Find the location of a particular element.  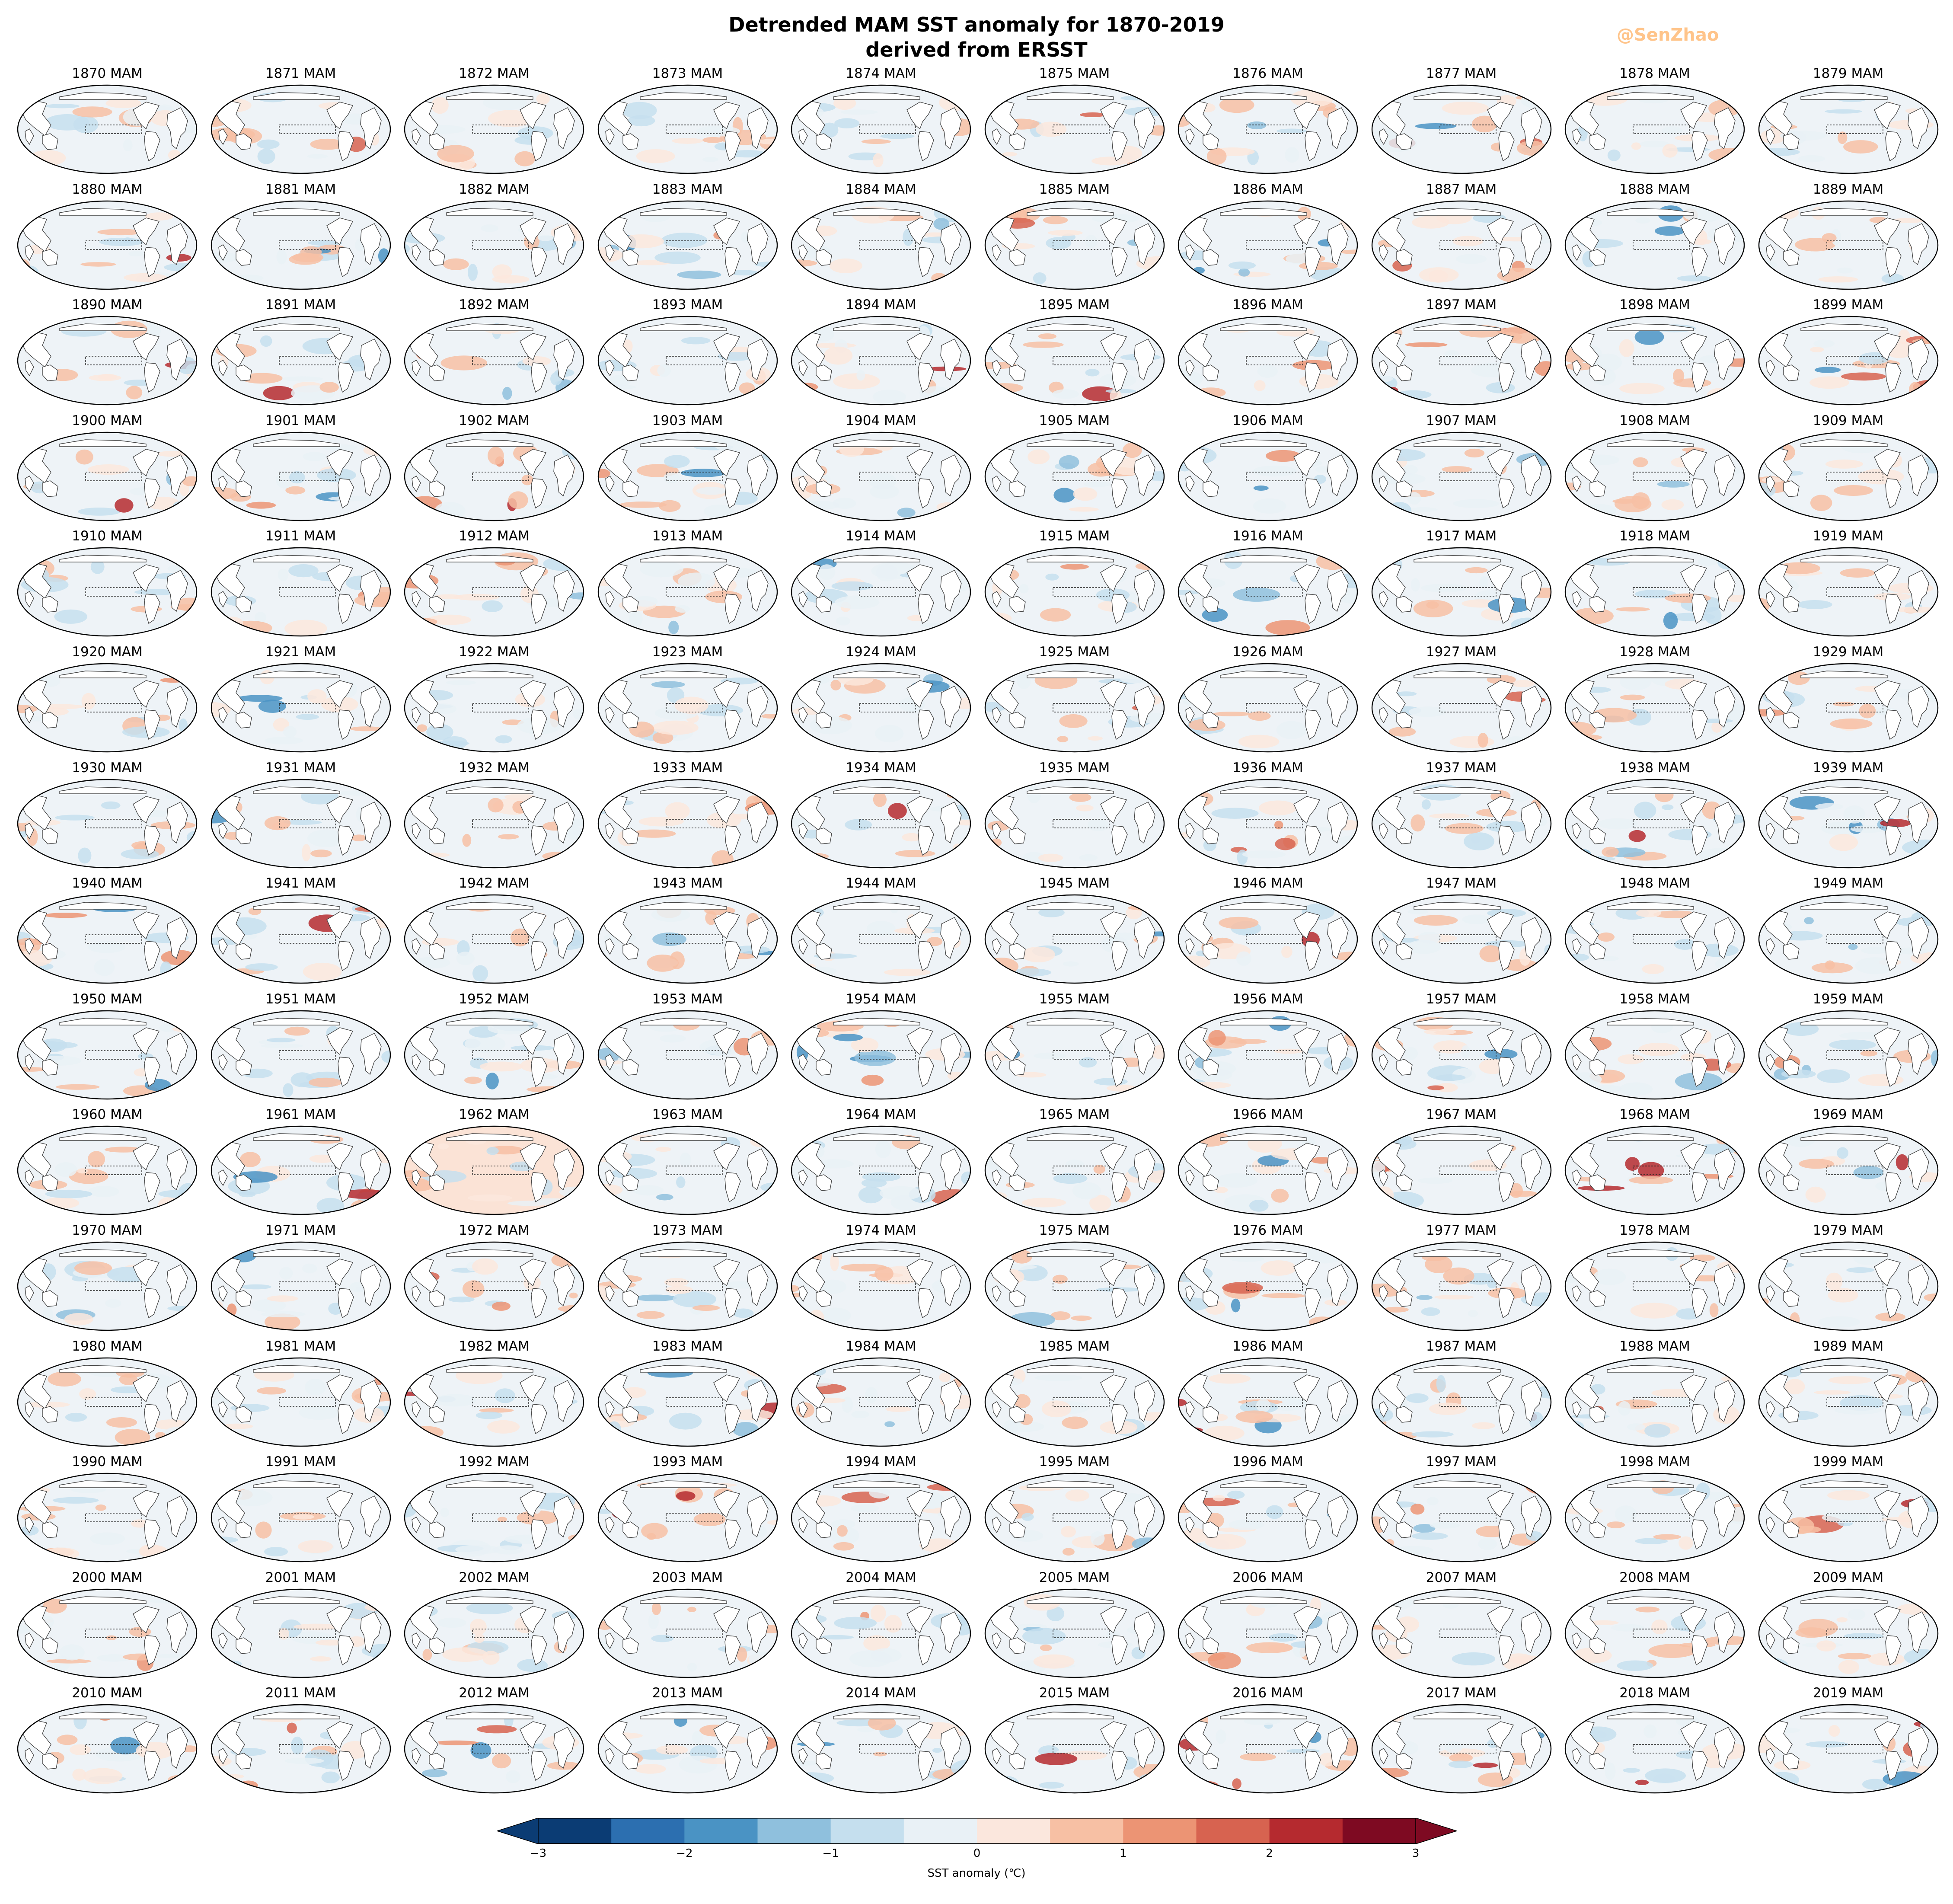

panel-label: 1944 MAM is located at coordinates (881, 883).